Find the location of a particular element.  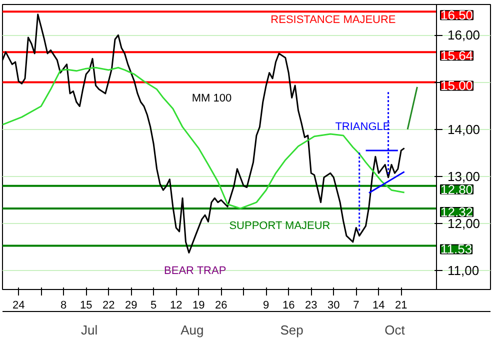

x-tick-label: 5 is located at coordinates (153, 306).